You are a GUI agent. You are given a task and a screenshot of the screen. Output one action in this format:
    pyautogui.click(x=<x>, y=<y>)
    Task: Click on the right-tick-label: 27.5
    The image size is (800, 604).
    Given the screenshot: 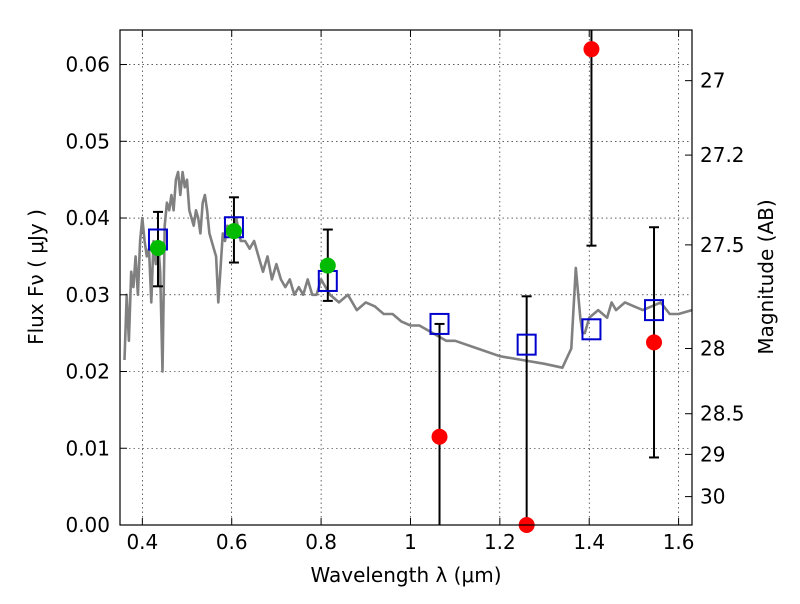 What is the action you would take?
    pyautogui.click(x=722, y=245)
    